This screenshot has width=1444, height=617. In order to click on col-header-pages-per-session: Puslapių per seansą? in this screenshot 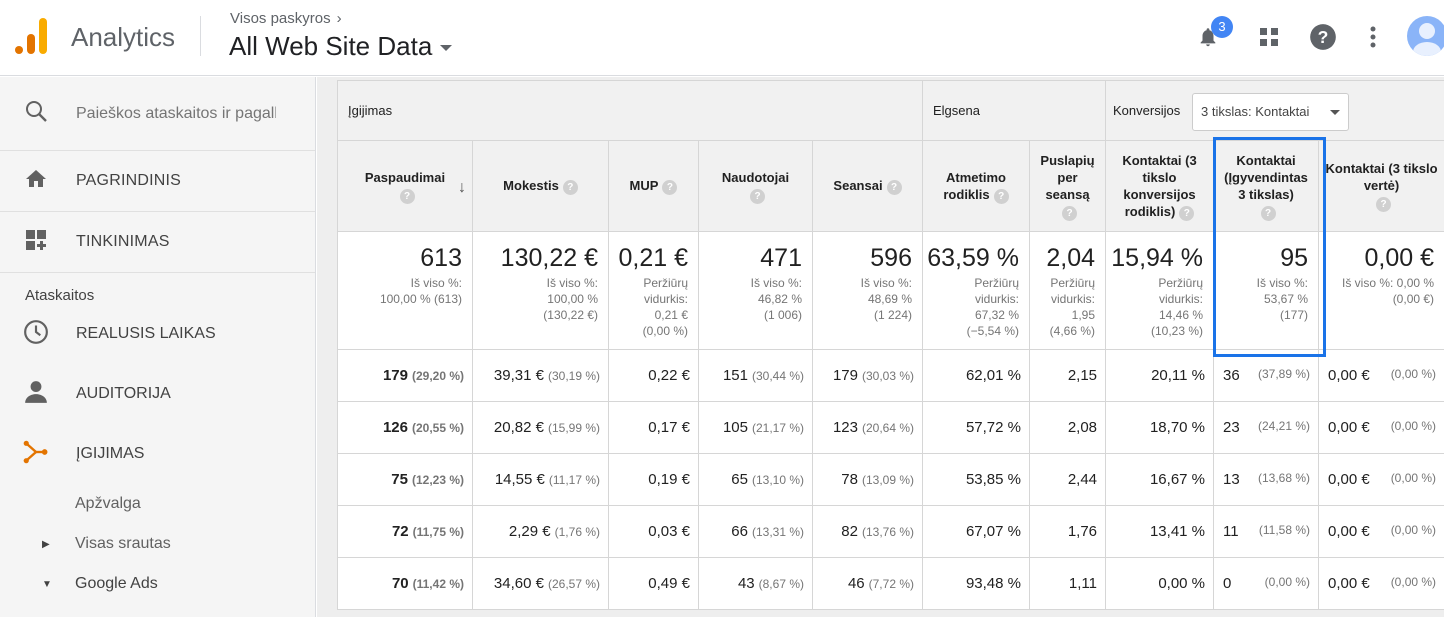, I will do `click(1067, 186)`.